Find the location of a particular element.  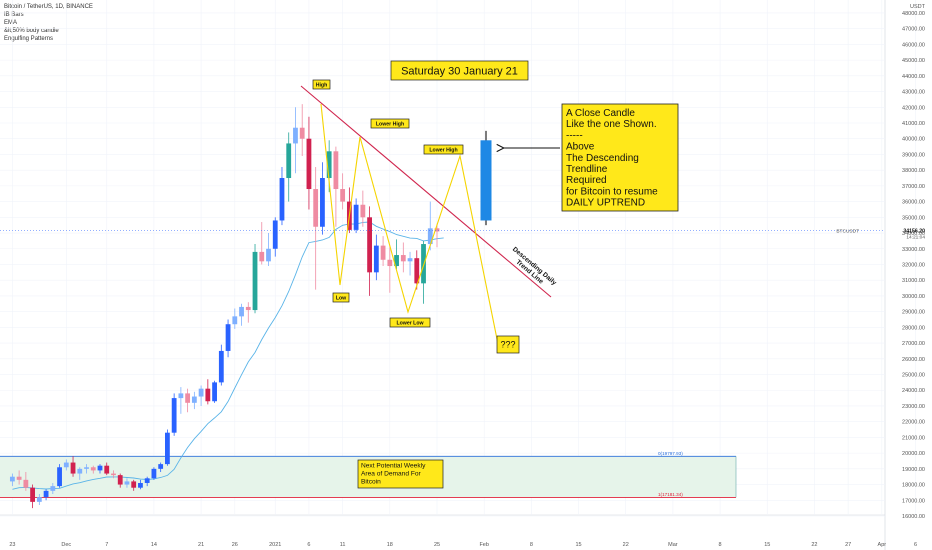

lower-high-label-1: Lower High is located at coordinates (390, 124).